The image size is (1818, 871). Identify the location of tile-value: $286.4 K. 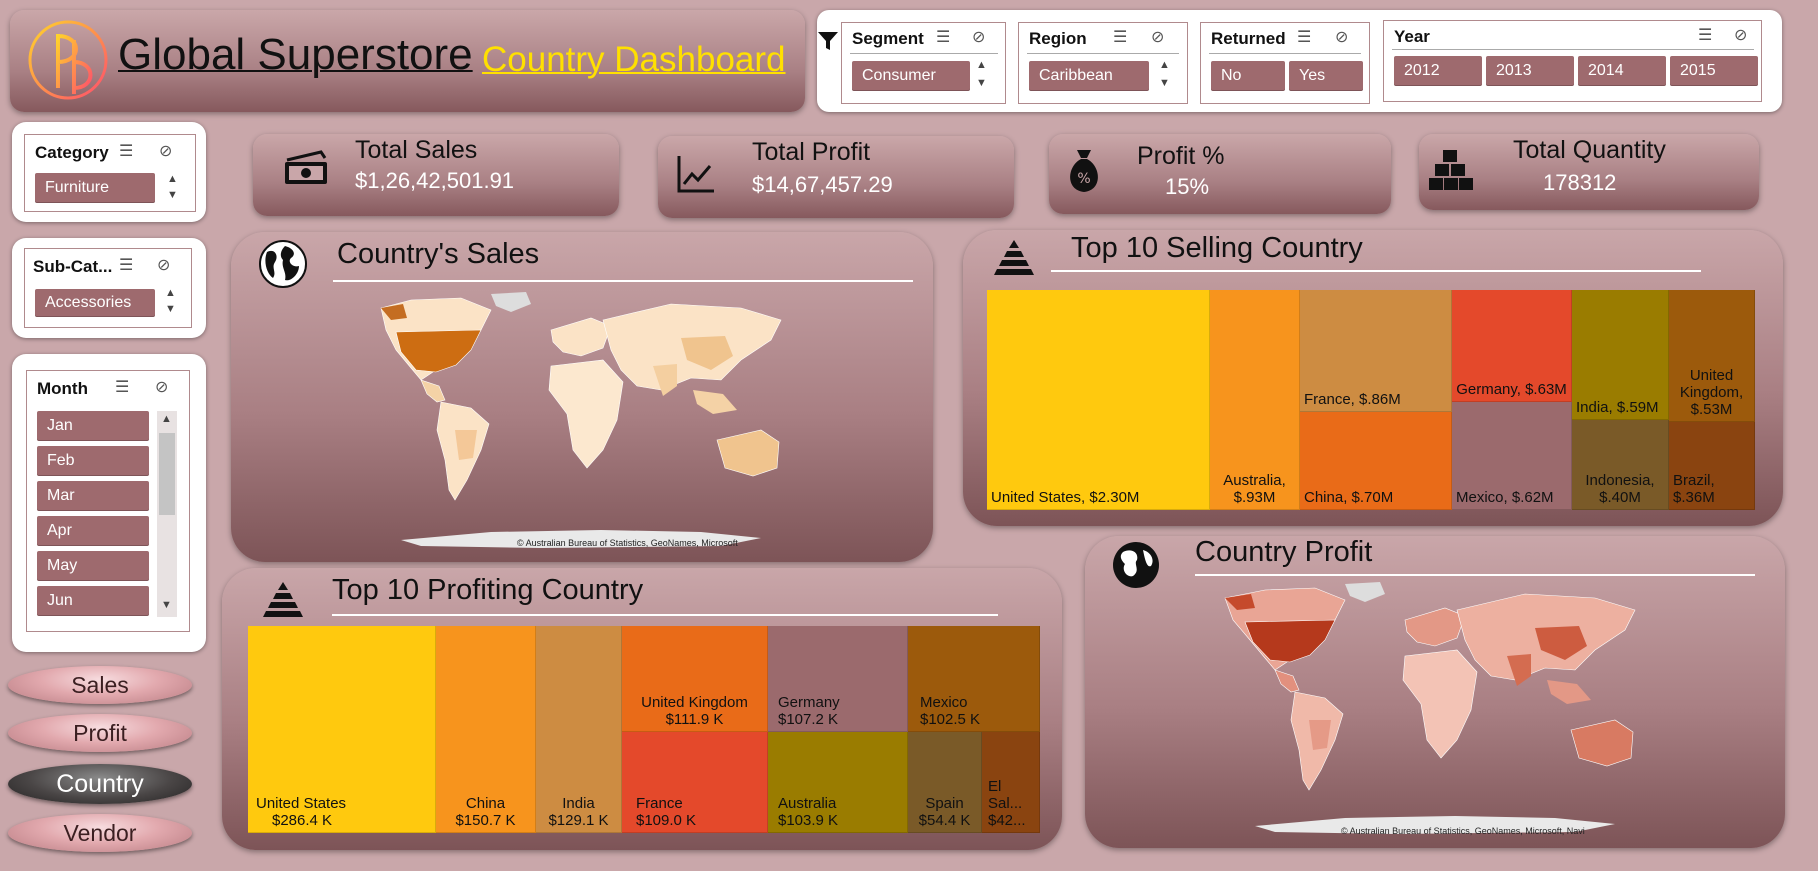
(302, 820).